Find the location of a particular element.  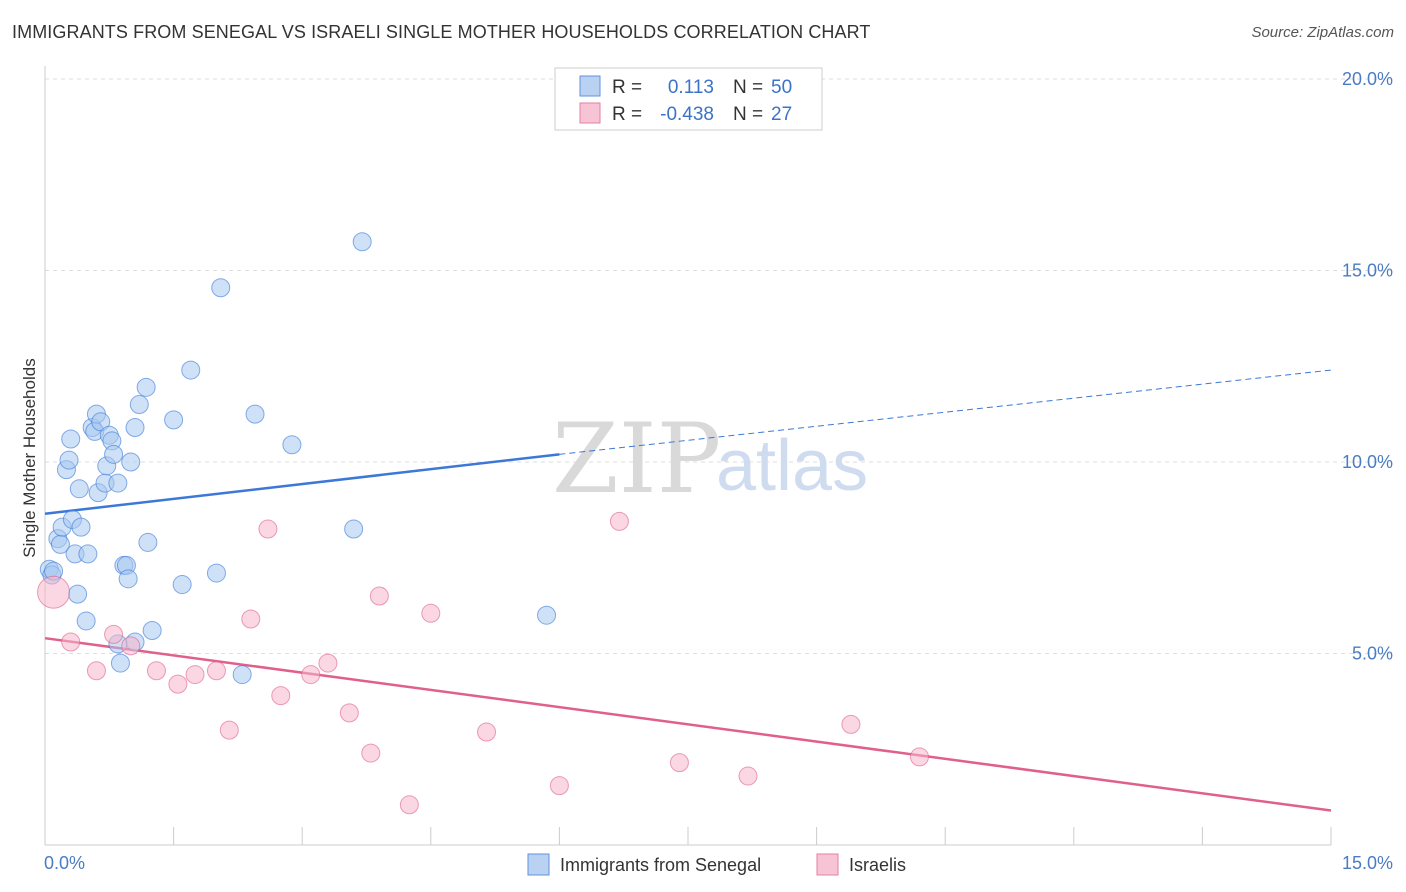

bottom-legend-swatch-israelis is located at coordinates (827, 864).